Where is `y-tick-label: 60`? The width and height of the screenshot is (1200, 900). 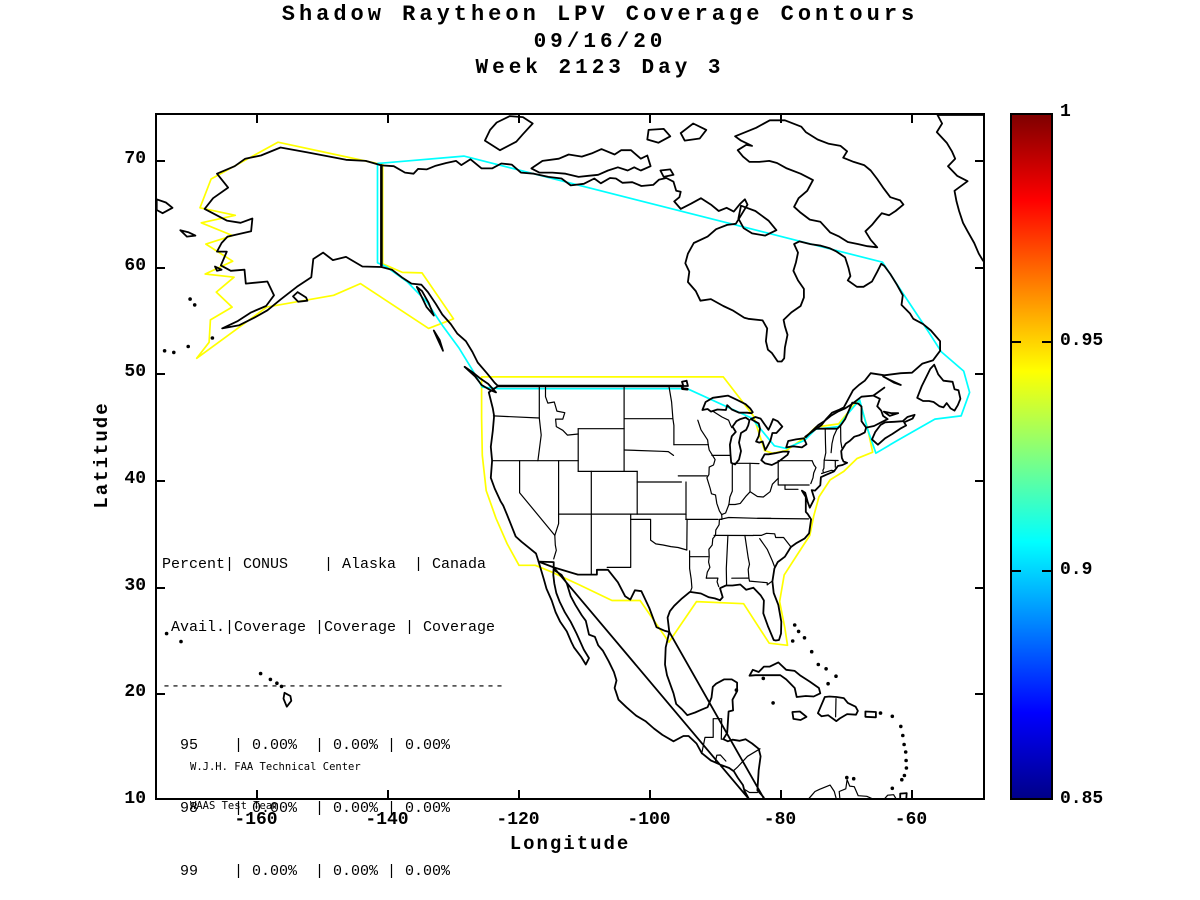
y-tick-label: 60 is located at coordinates (135, 266).